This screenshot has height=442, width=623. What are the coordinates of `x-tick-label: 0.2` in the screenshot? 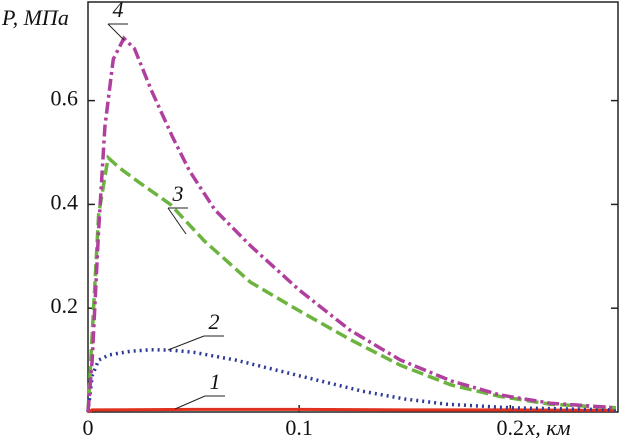 It's located at (511, 427).